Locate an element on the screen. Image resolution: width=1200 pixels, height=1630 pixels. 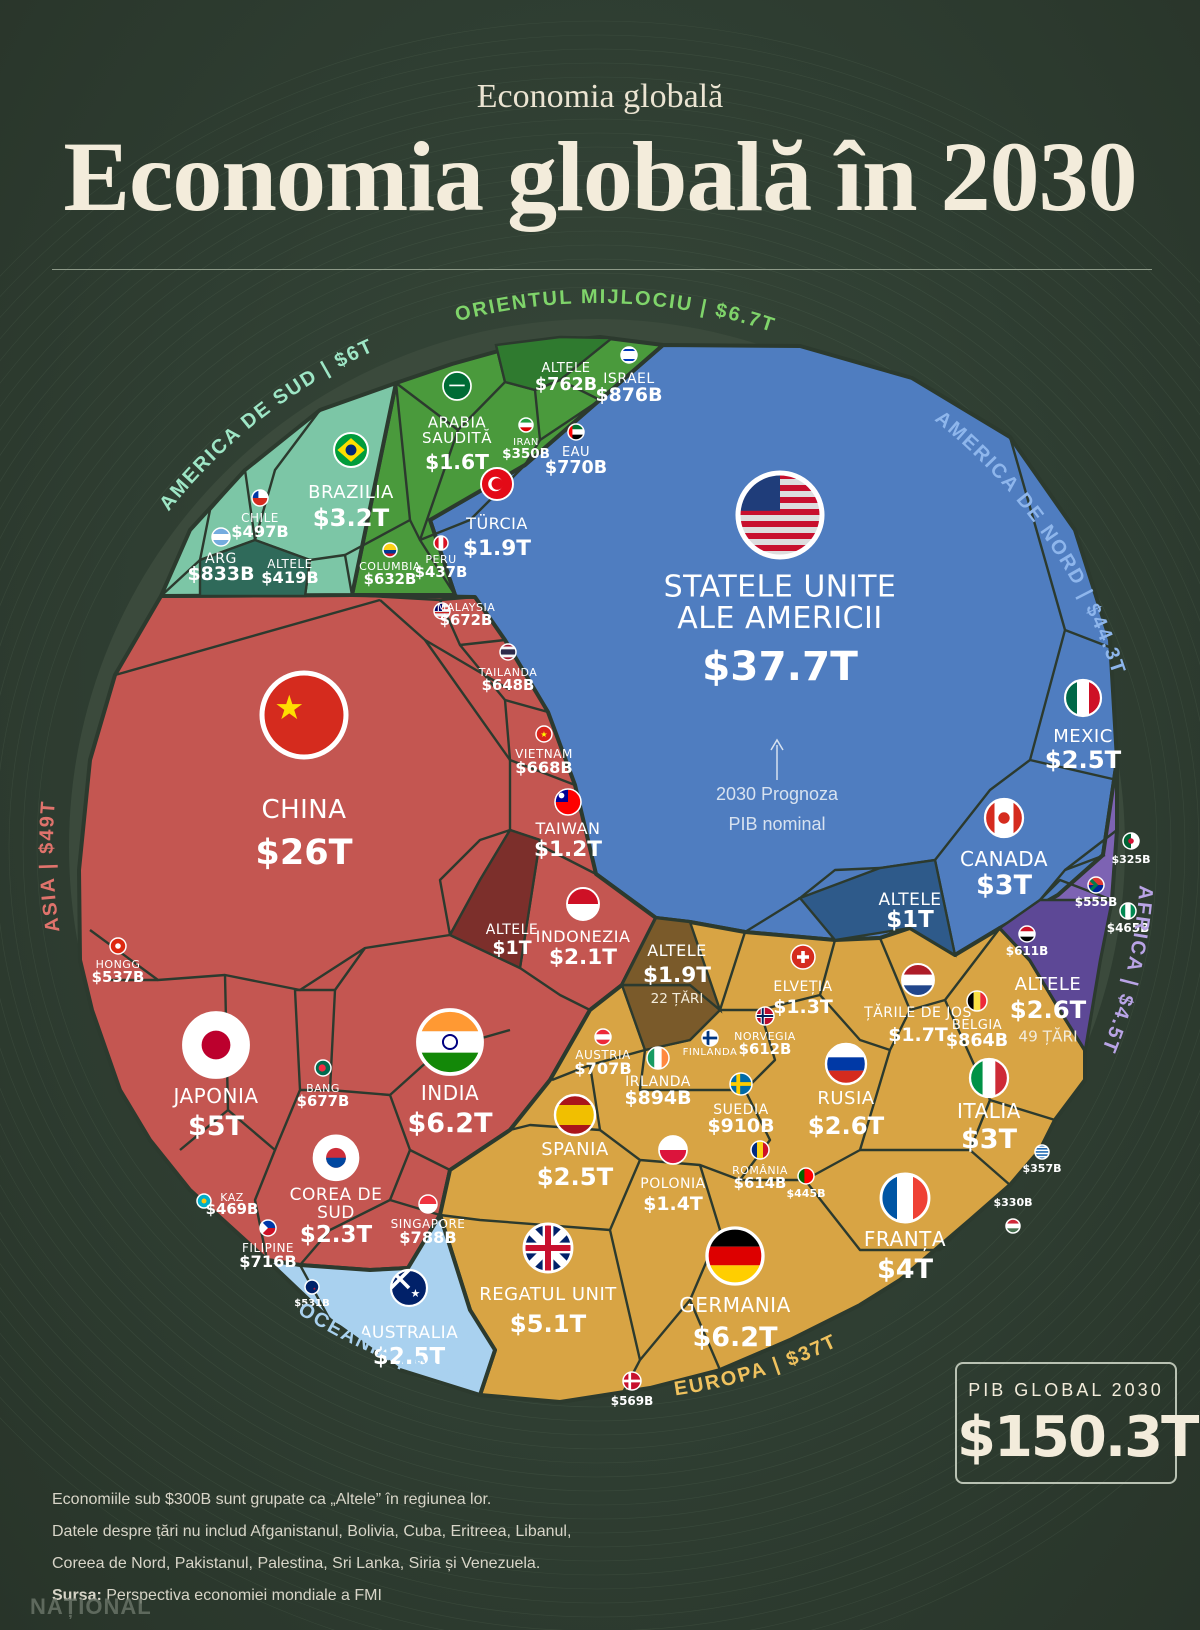
canada-flag-icon is located at coordinates (1004, 818).